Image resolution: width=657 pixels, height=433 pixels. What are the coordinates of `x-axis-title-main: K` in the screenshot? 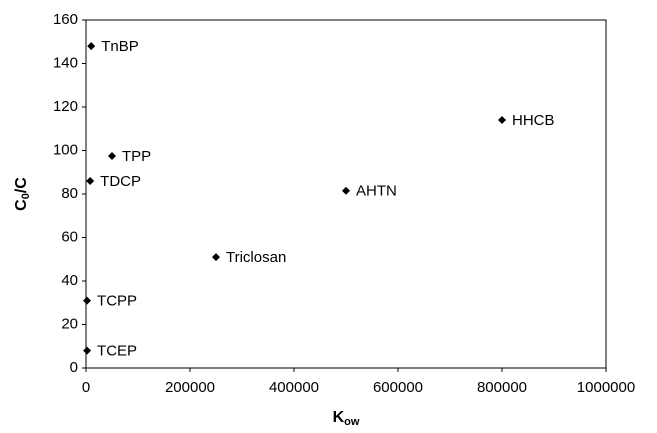 It's located at (339, 417).